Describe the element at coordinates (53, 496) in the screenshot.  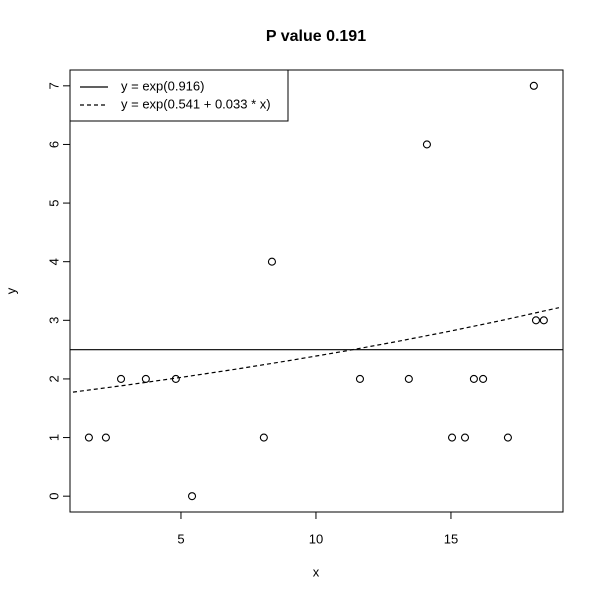
I see `y-tick-label: 0` at that location.